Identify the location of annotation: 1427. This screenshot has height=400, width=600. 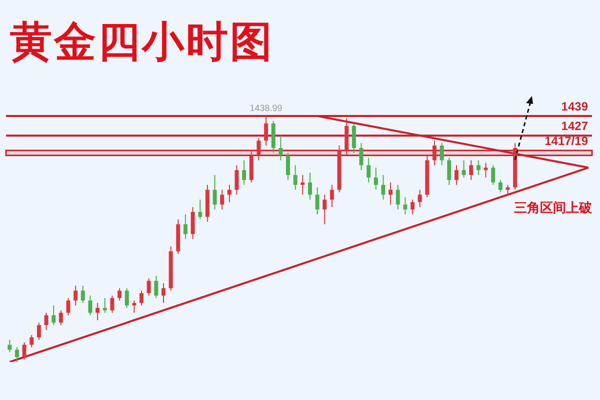
(574, 125).